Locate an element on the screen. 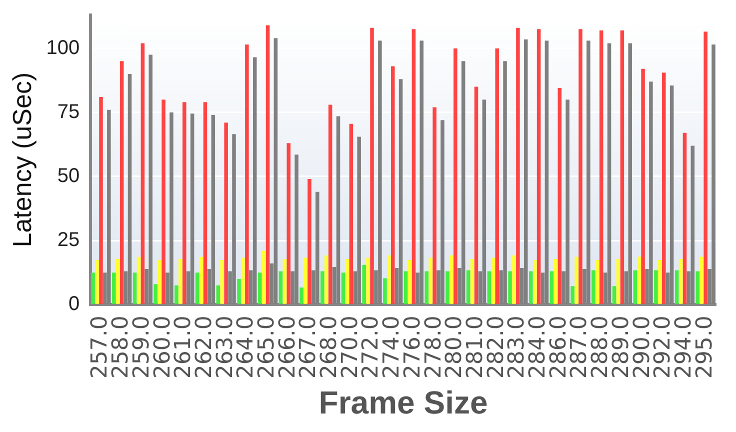  y-tick-label: 100 is located at coordinates (63, 47).